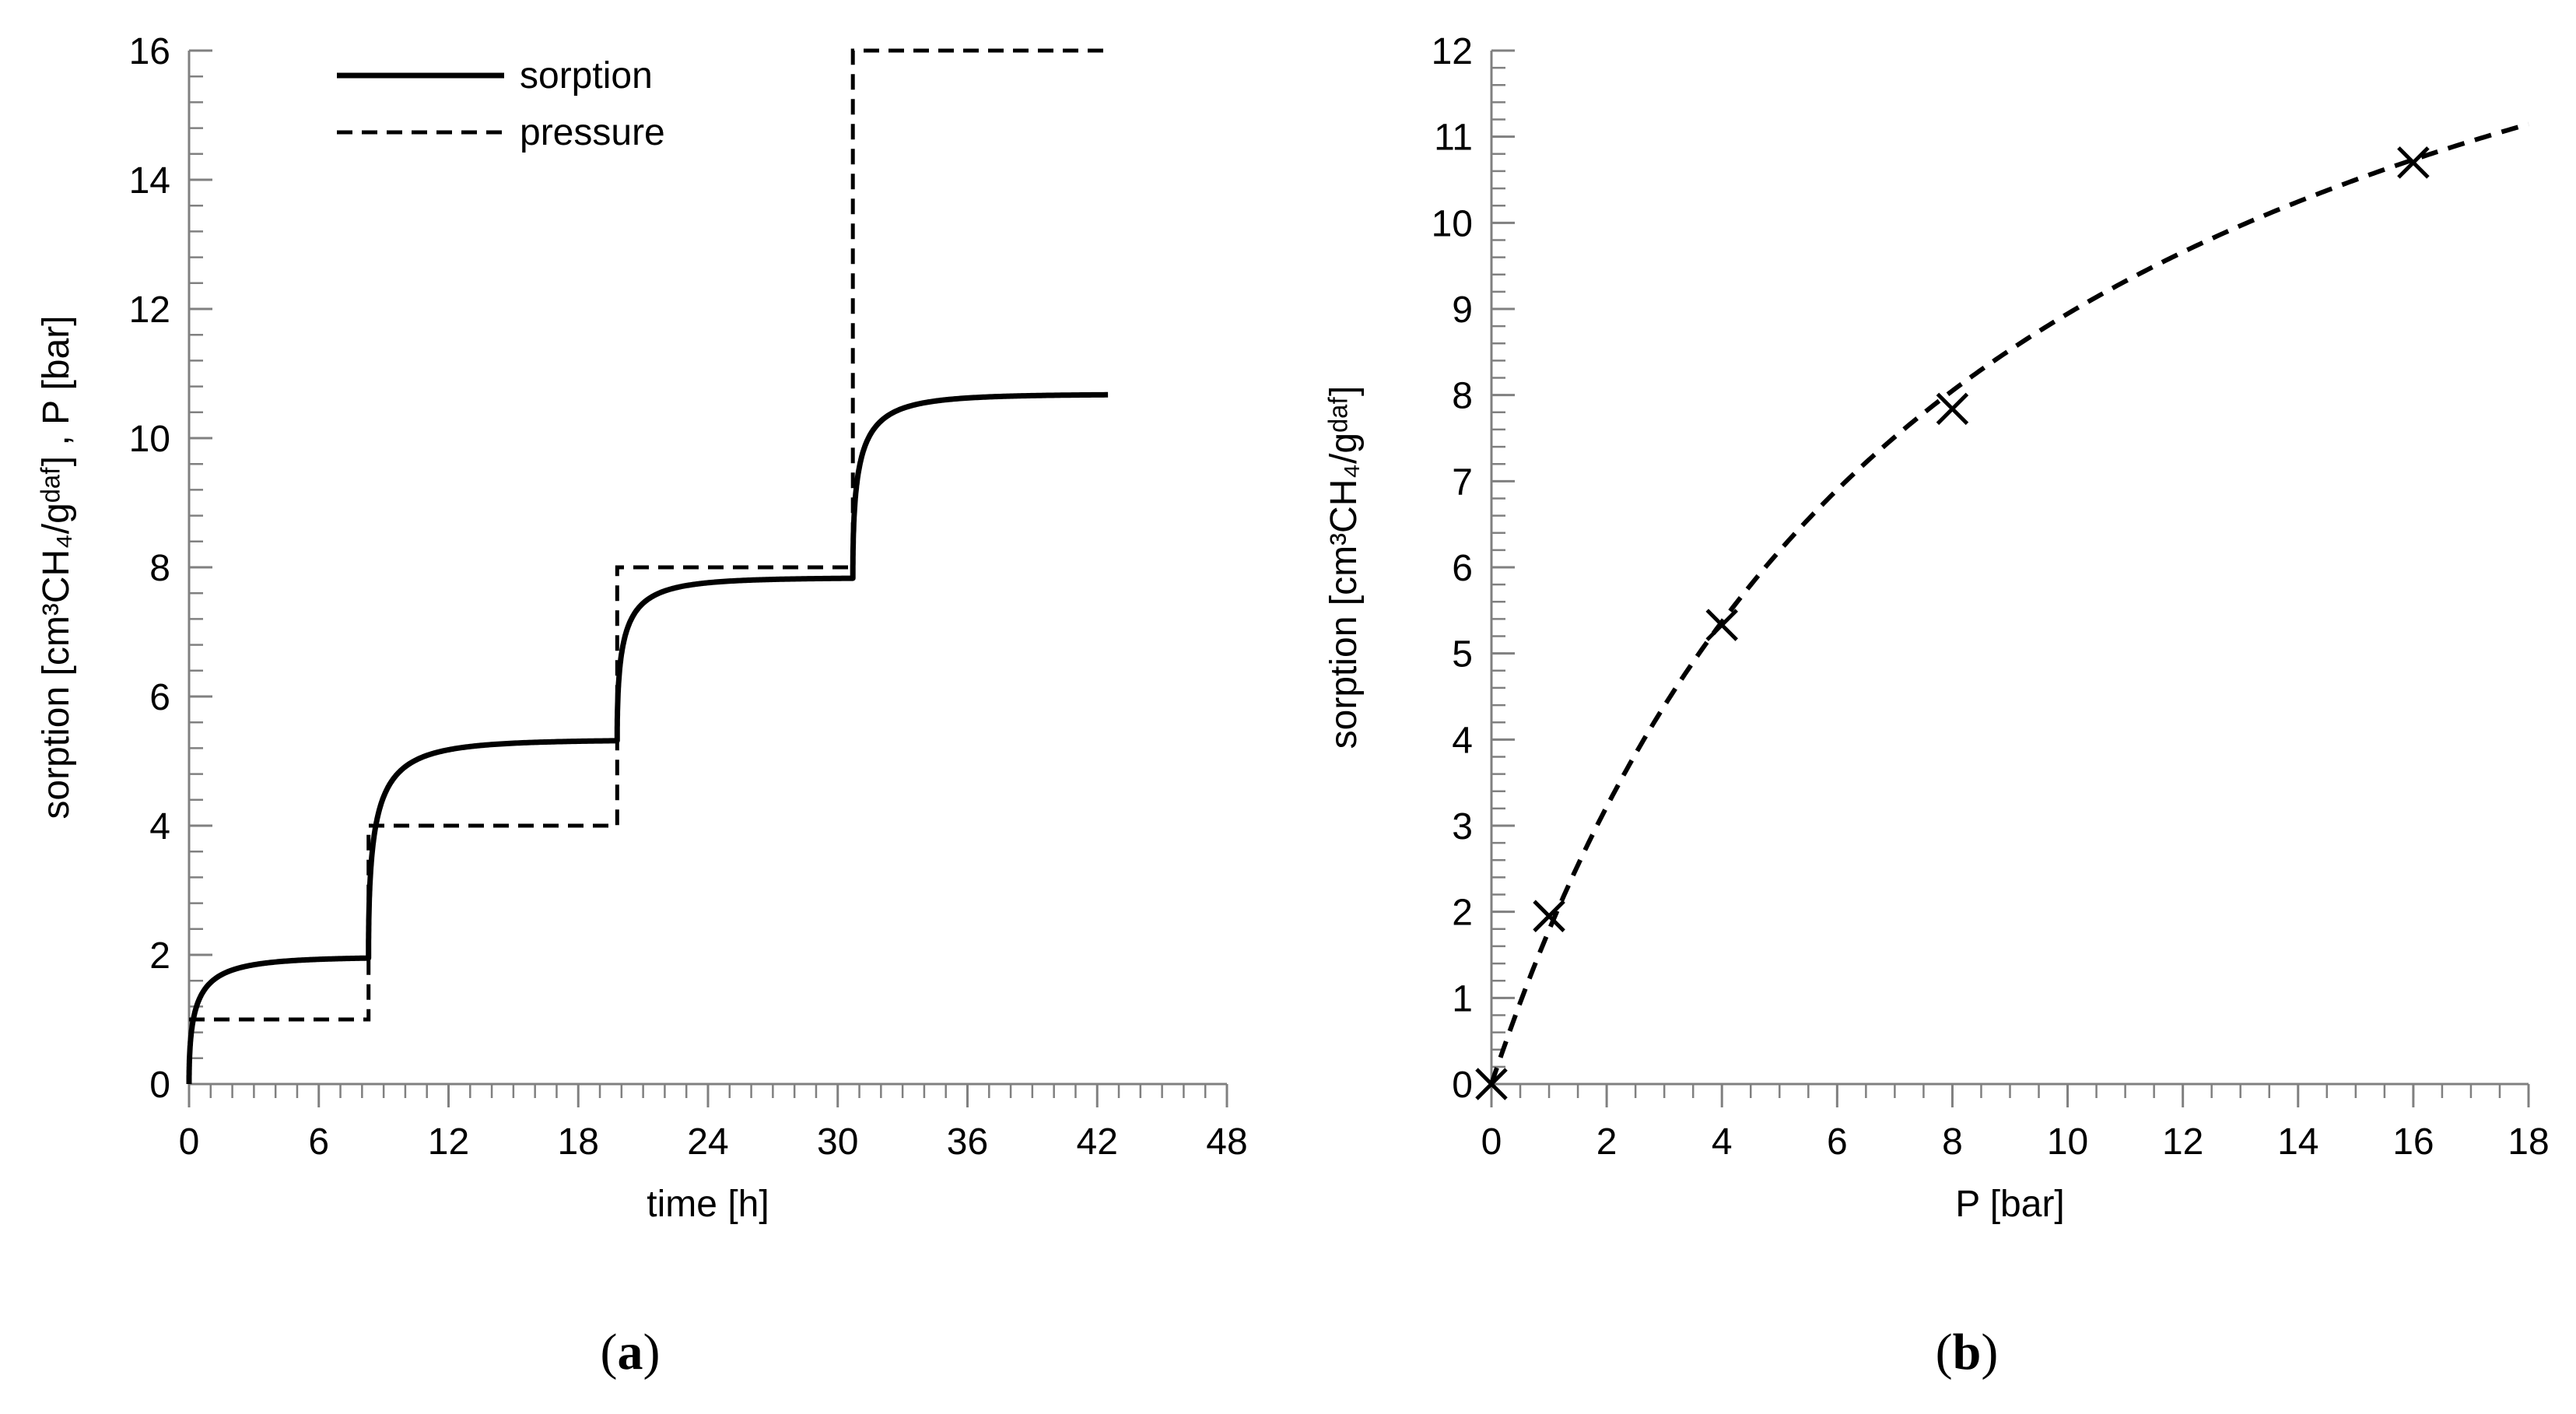 The image size is (2576, 1414). What do you see at coordinates (708, 1204) in the screenshot?
I see `x-axis-title: time [h]` at bounding box center [708, 1204].